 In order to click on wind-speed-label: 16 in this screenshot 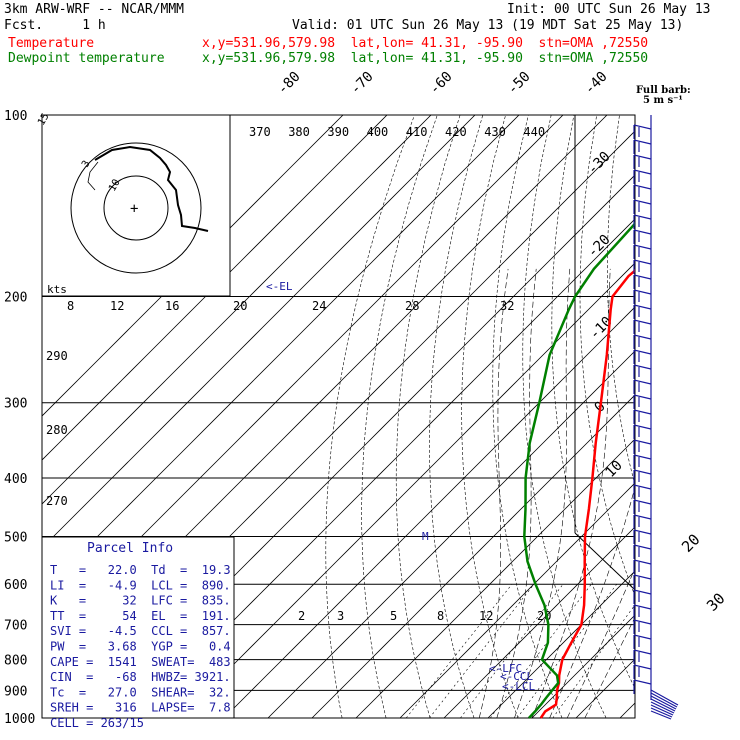, I will do `click(172, 306)`.